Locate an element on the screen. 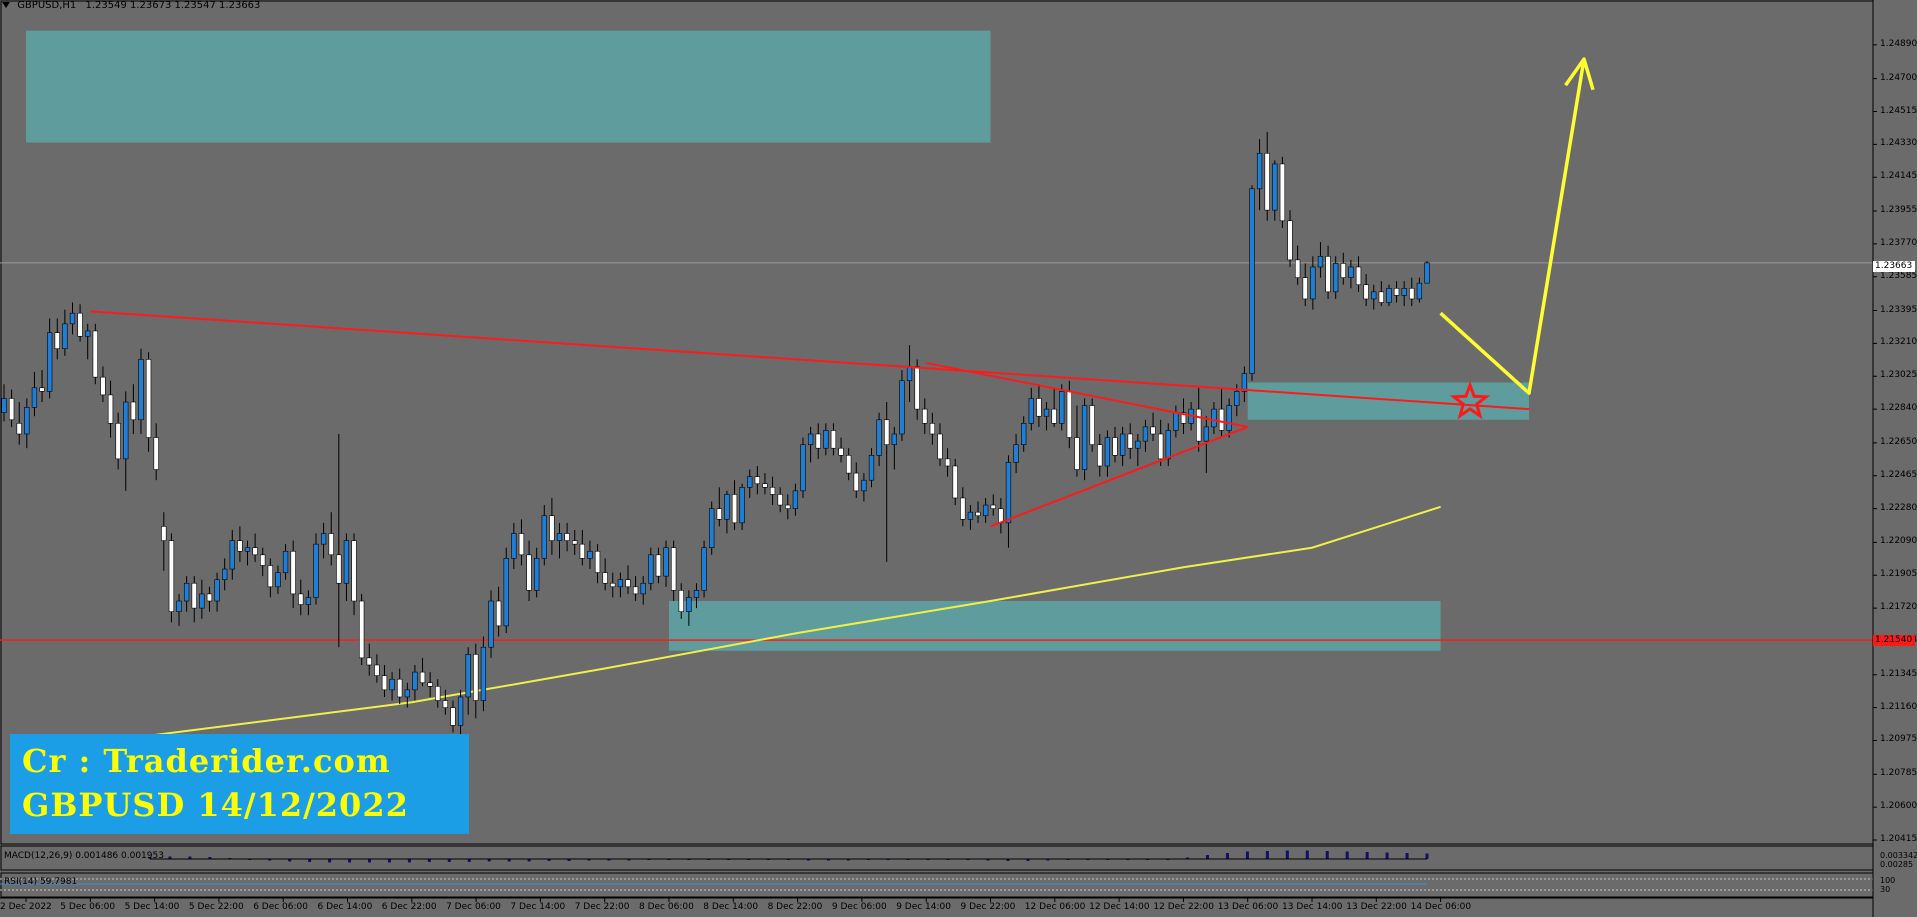  time-tick-label: 7 Dec 14:00 is located at coordinates (538, 907).